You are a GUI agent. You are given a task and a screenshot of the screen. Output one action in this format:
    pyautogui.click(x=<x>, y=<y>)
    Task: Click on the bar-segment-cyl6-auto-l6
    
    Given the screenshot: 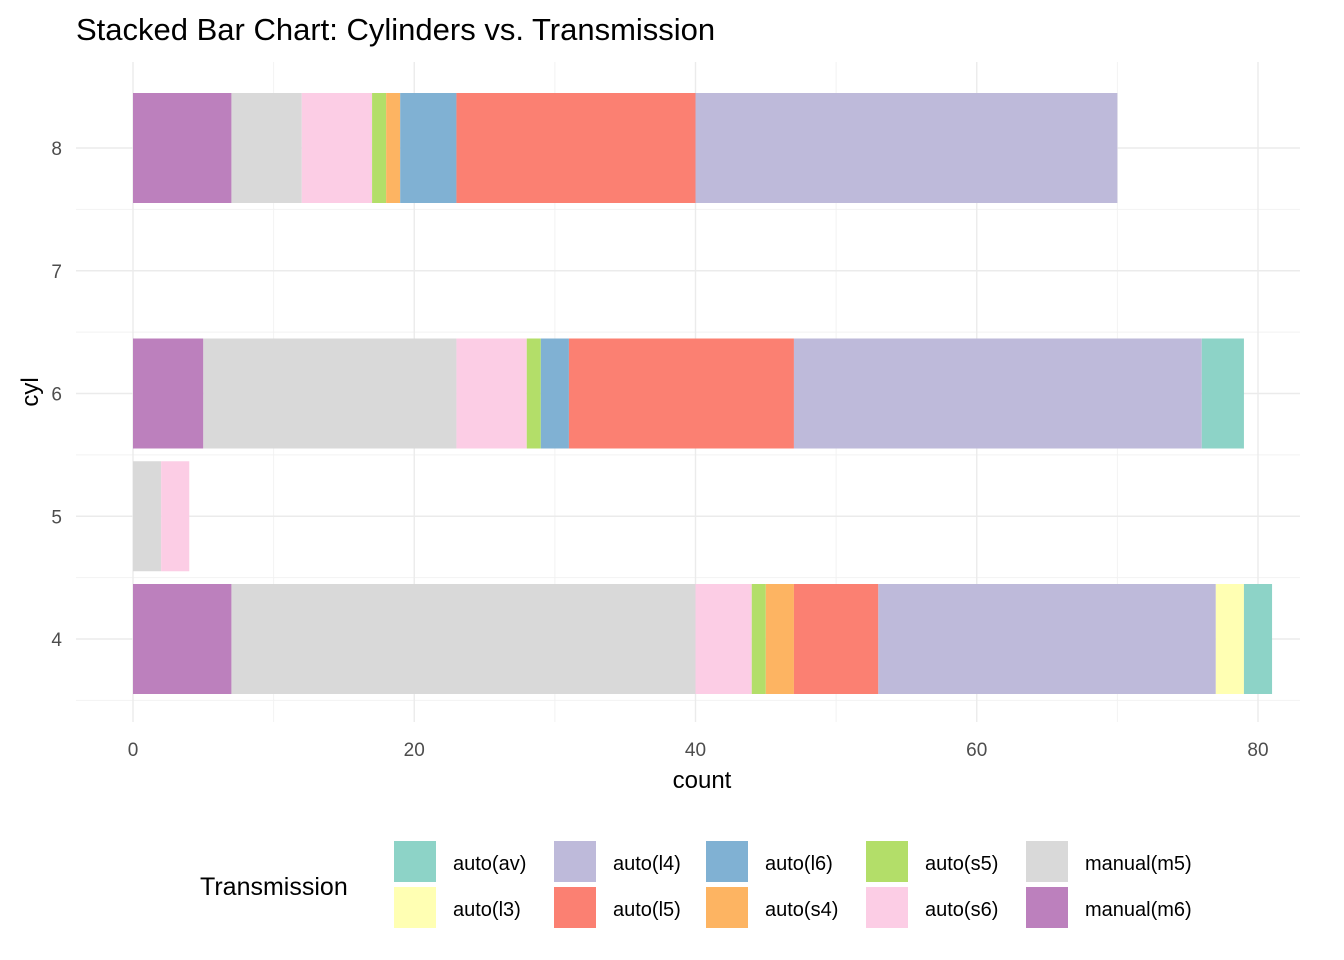 What is the action you would take?
    pyautogui.click(x=554, y=393)
    